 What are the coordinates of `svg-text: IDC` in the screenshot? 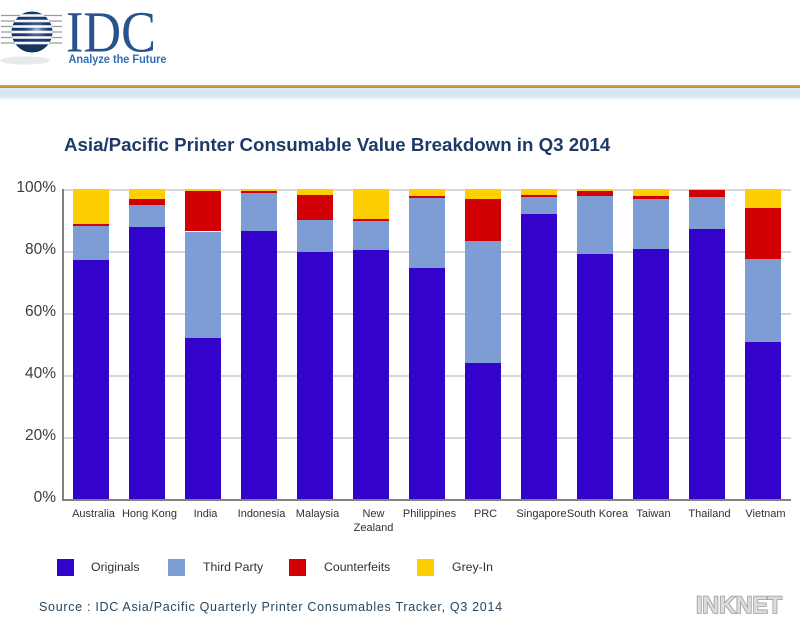 It's located at (111, 32).